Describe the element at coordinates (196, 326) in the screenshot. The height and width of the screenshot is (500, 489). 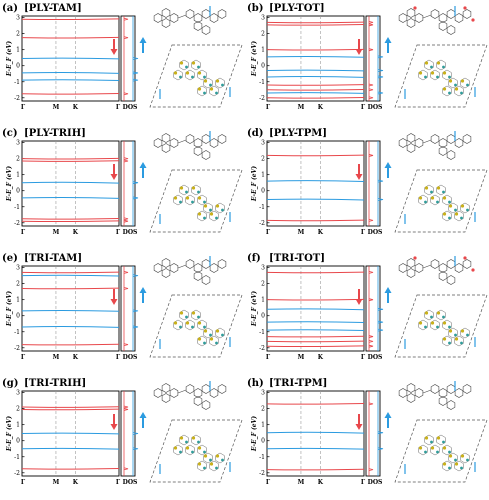
I see `spin-density-lattice` at that location.